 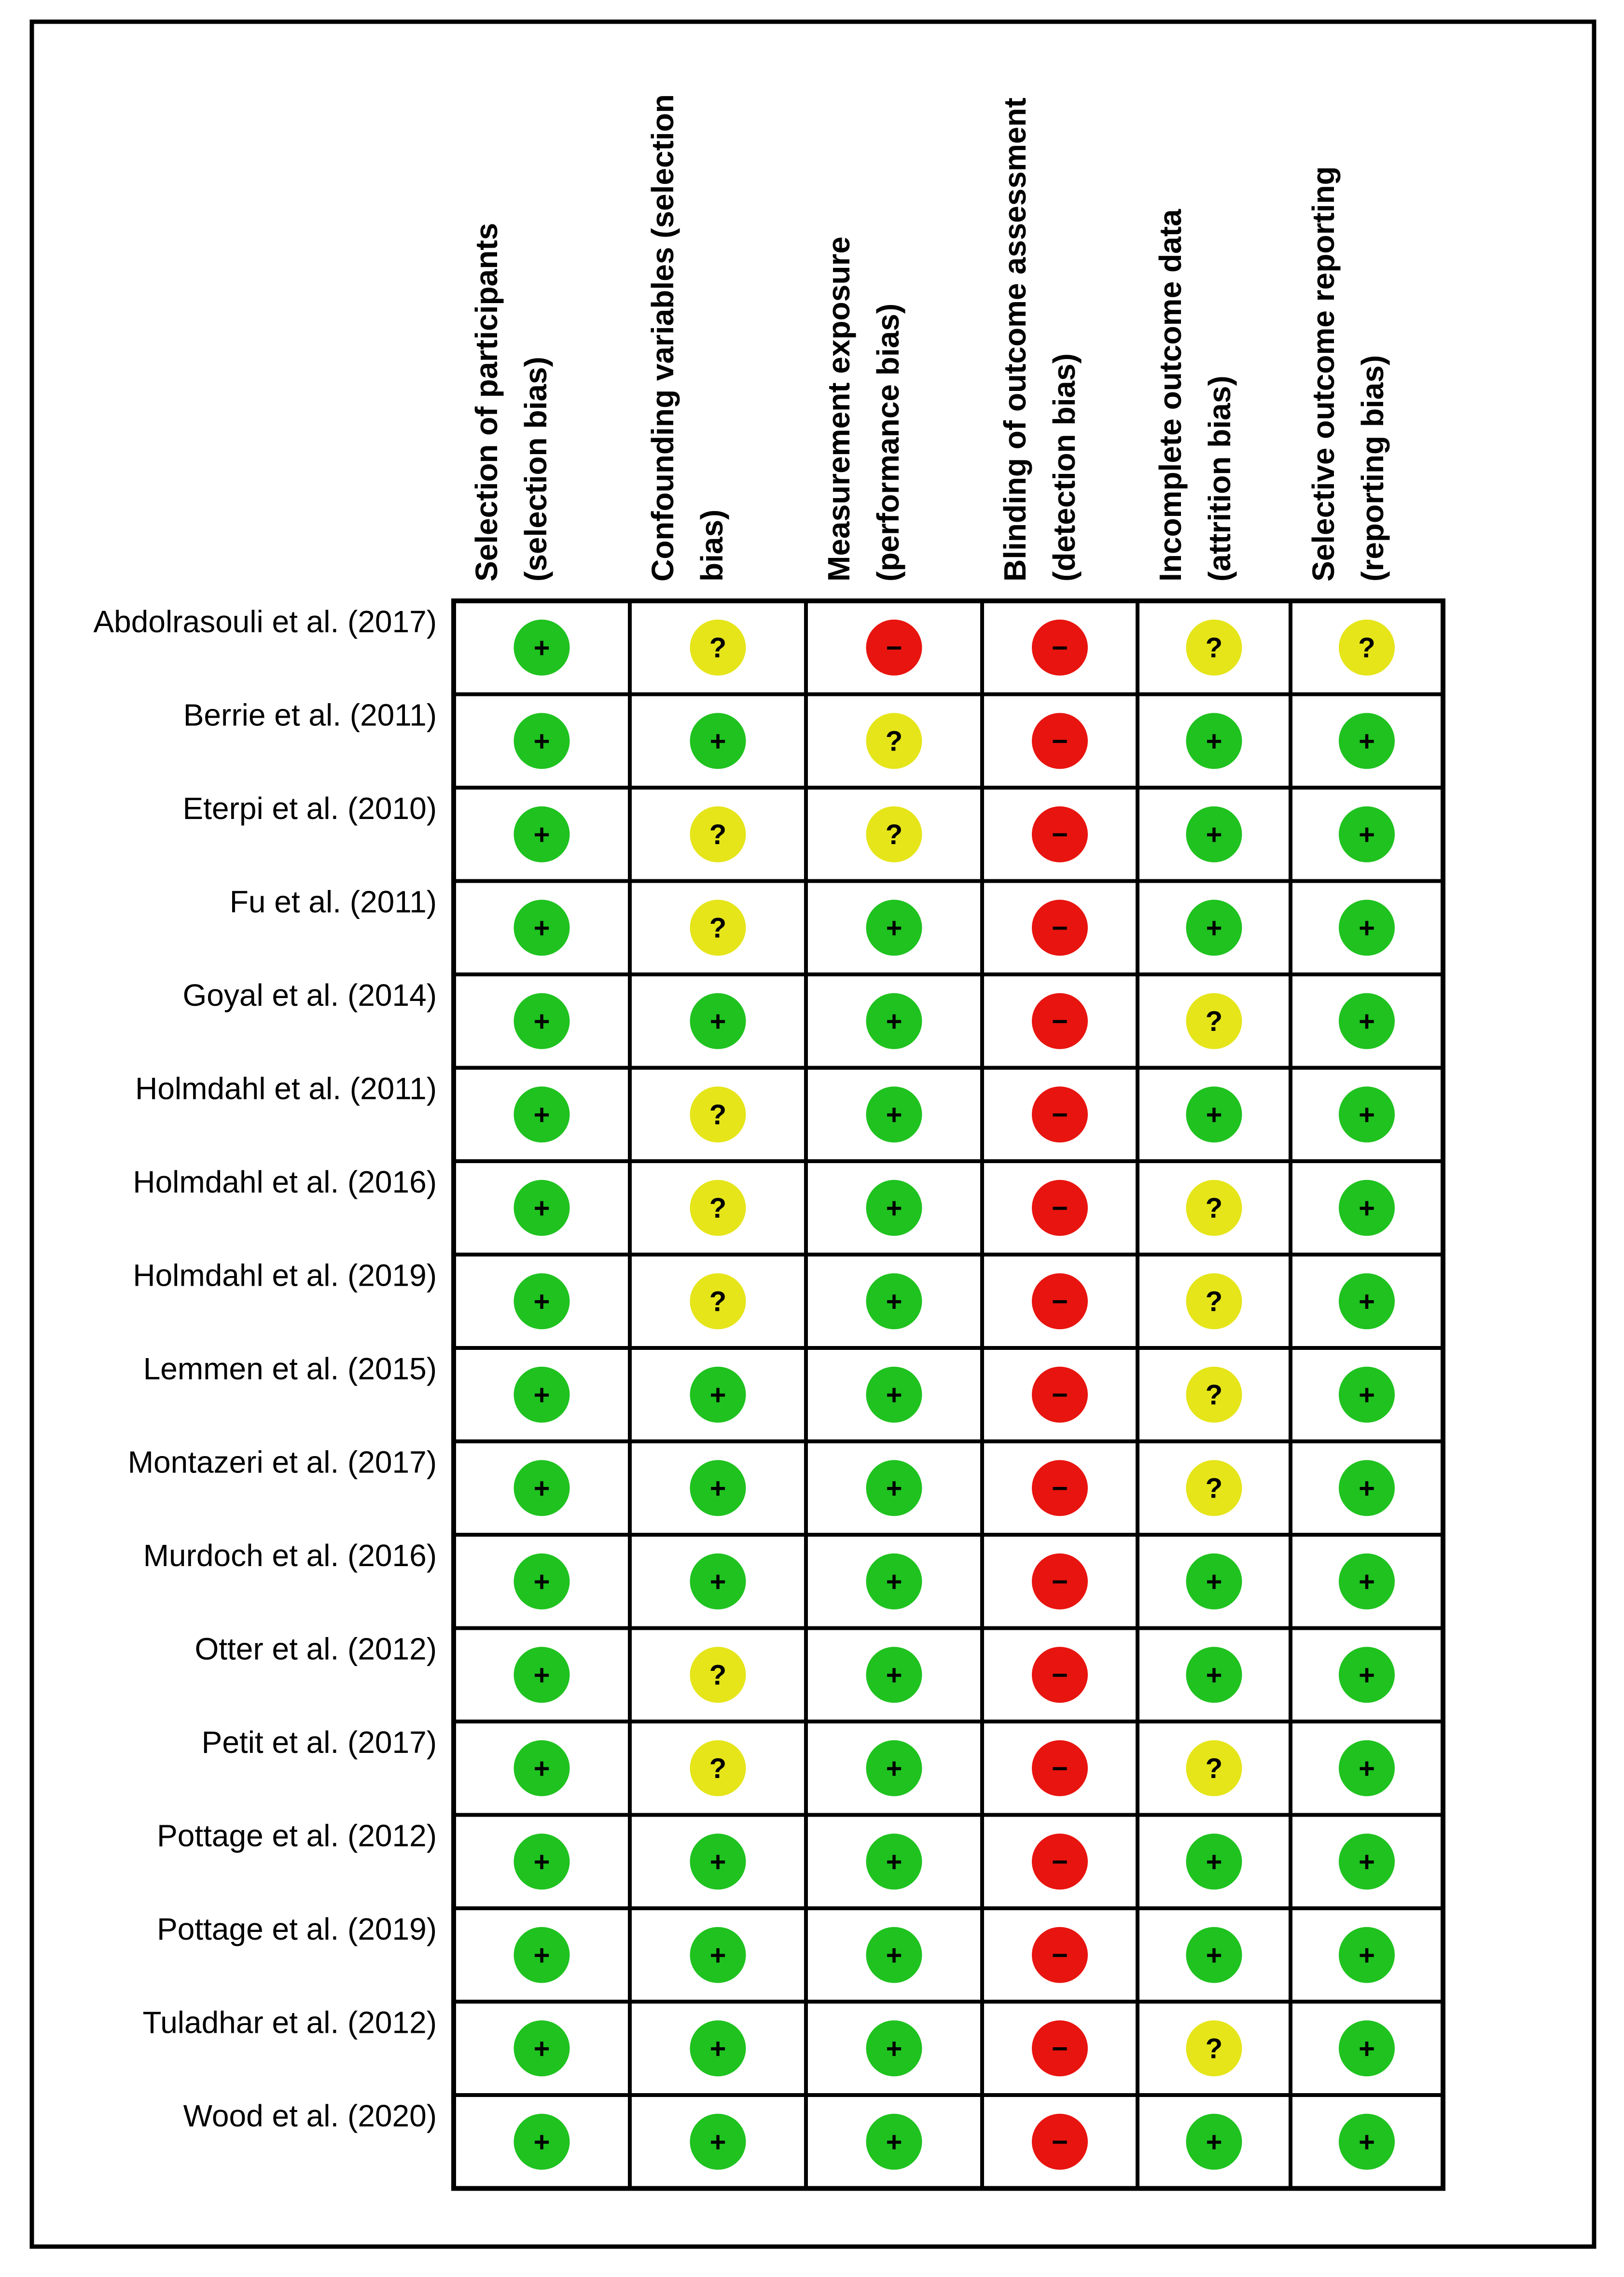 What do you see at coordinates (1372, 469) in the screenshot?
I see `column-label-6-line-2: (reporting bias)` at bounding box center [1372, 469].